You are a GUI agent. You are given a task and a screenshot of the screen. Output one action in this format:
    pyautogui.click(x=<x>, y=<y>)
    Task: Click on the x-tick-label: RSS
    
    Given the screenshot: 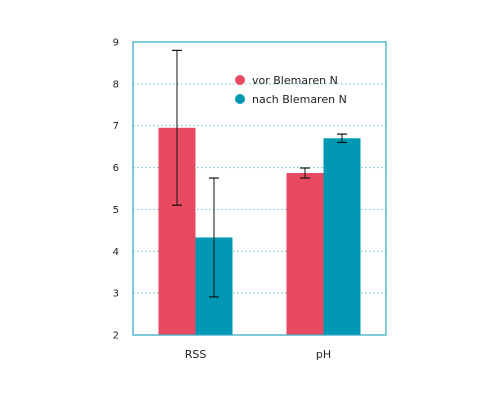 What is the action you would take?
    pyautogui.click(x=196, y=354)
    